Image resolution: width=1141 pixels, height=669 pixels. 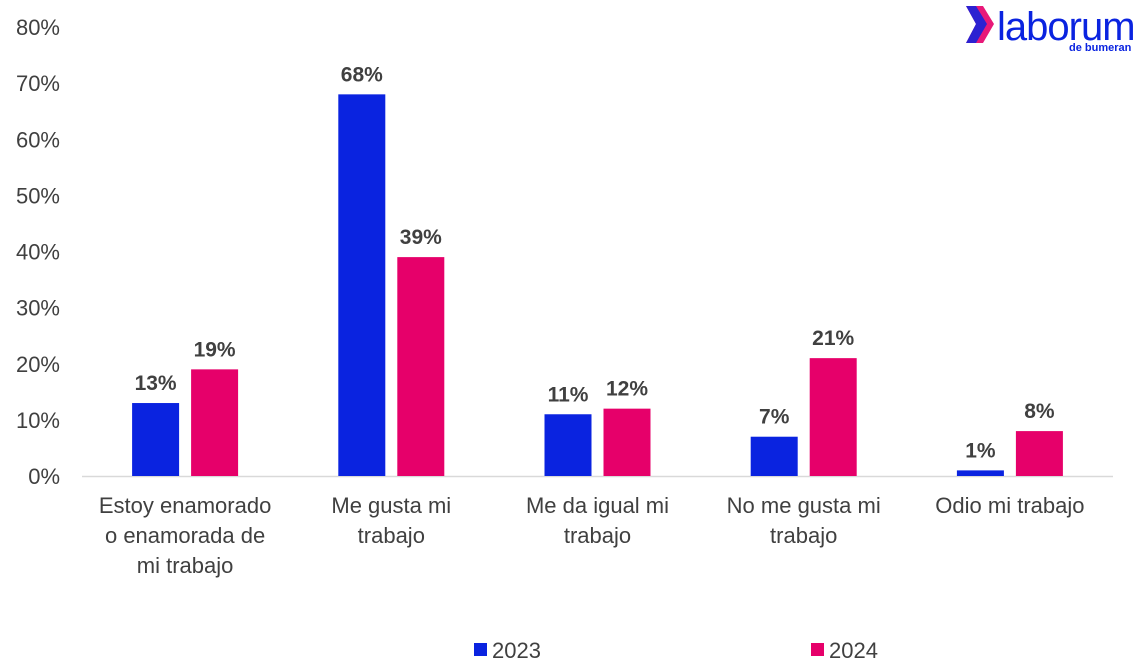 I want to click on y-tick-label: 30%, so click(x=38, y=308).